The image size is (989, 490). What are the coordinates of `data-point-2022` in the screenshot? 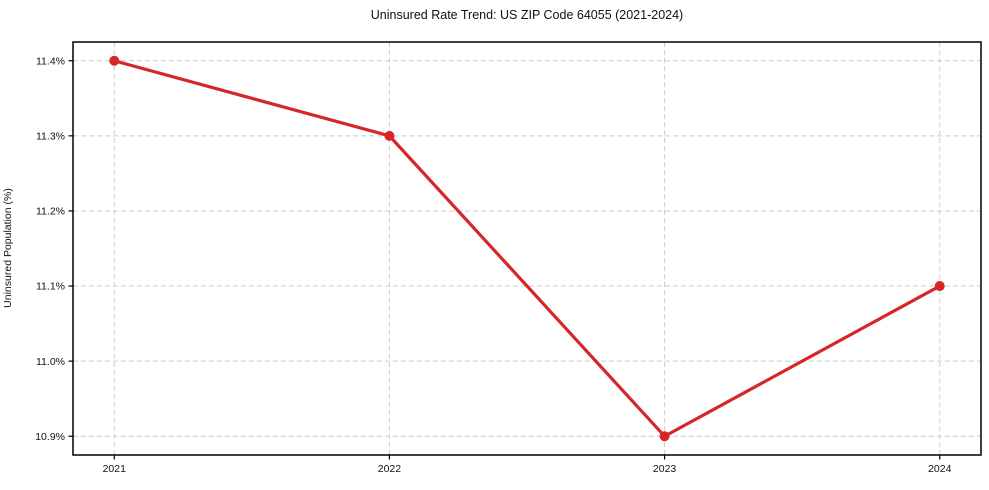 It's located at (389, 135).